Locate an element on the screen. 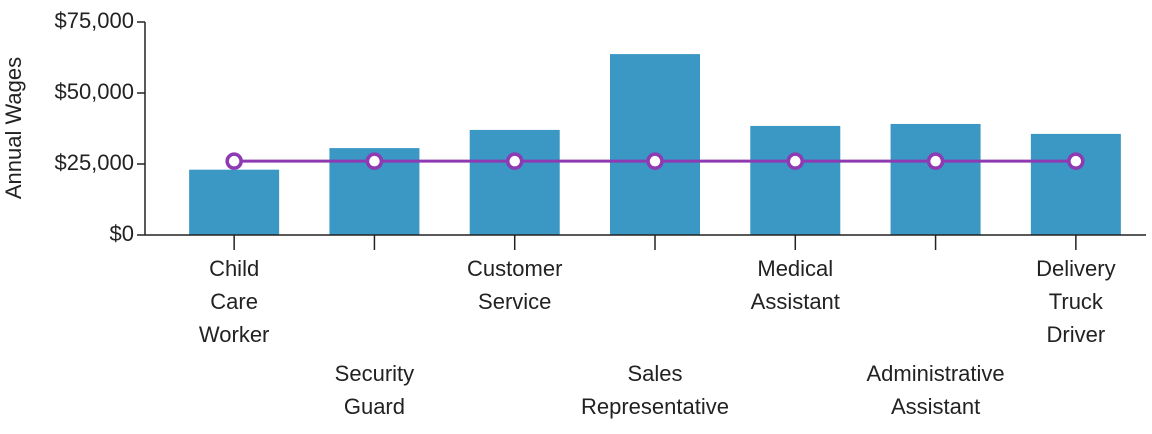  x-tick-label: Sales Representative is located at coordinates (655, 390).